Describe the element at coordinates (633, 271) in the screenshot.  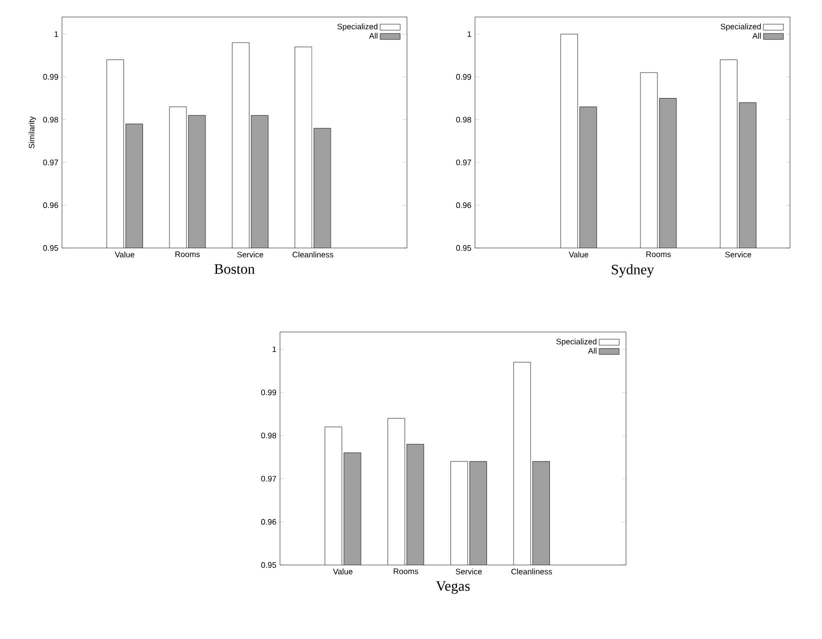
I see `x-axis-title: Sydney` at that location.